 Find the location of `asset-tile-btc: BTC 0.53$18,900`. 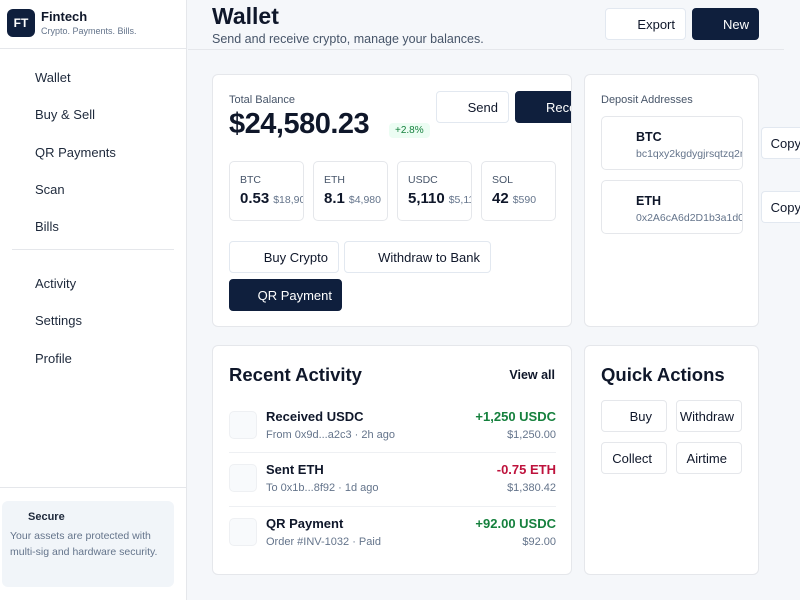

asset-tile-btc: BTC 0.53$18,900 is located at coordinates (266, 191).